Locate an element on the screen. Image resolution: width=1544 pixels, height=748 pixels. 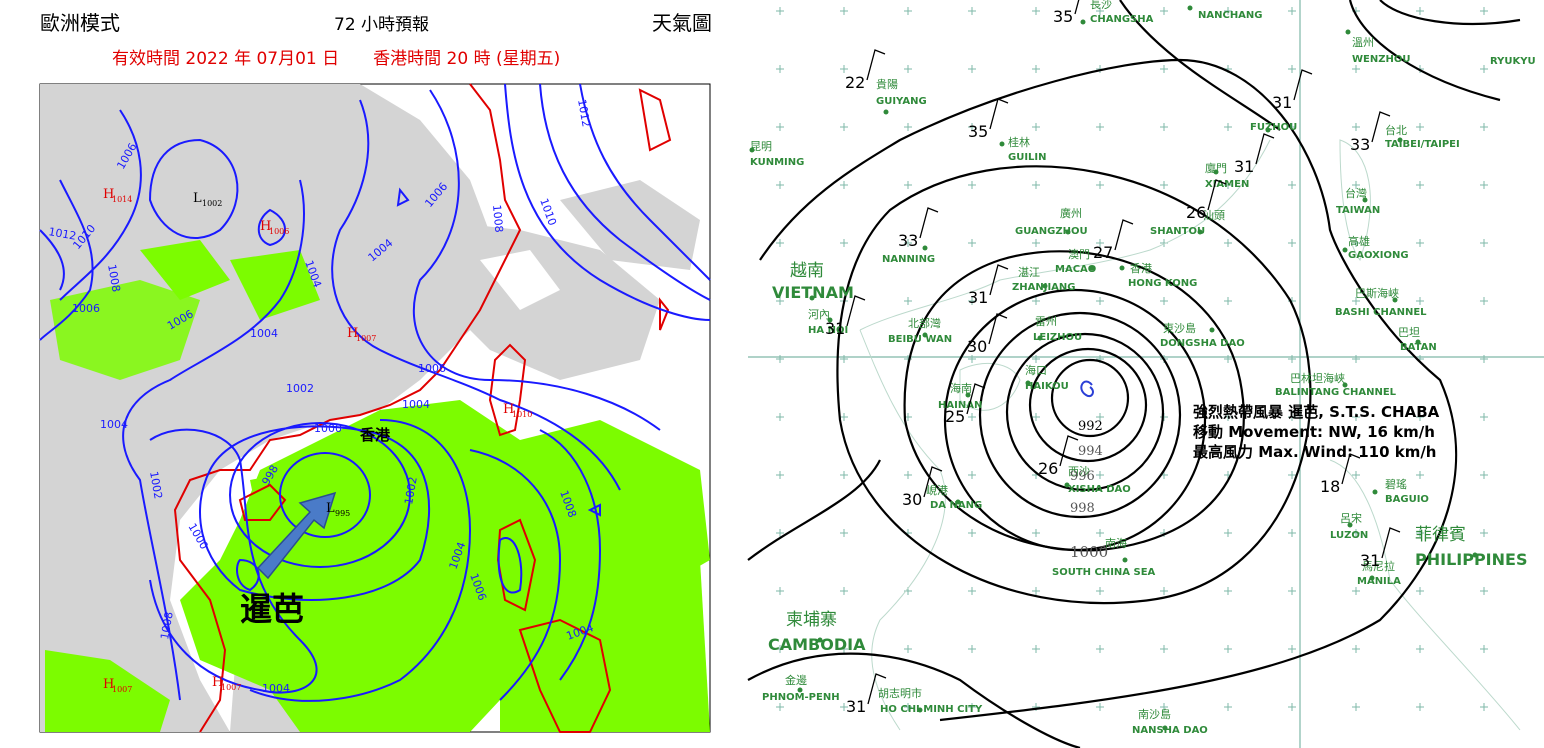
place-name-en: BALINTANG CHANNEL is located at coordinates (1336, 392).